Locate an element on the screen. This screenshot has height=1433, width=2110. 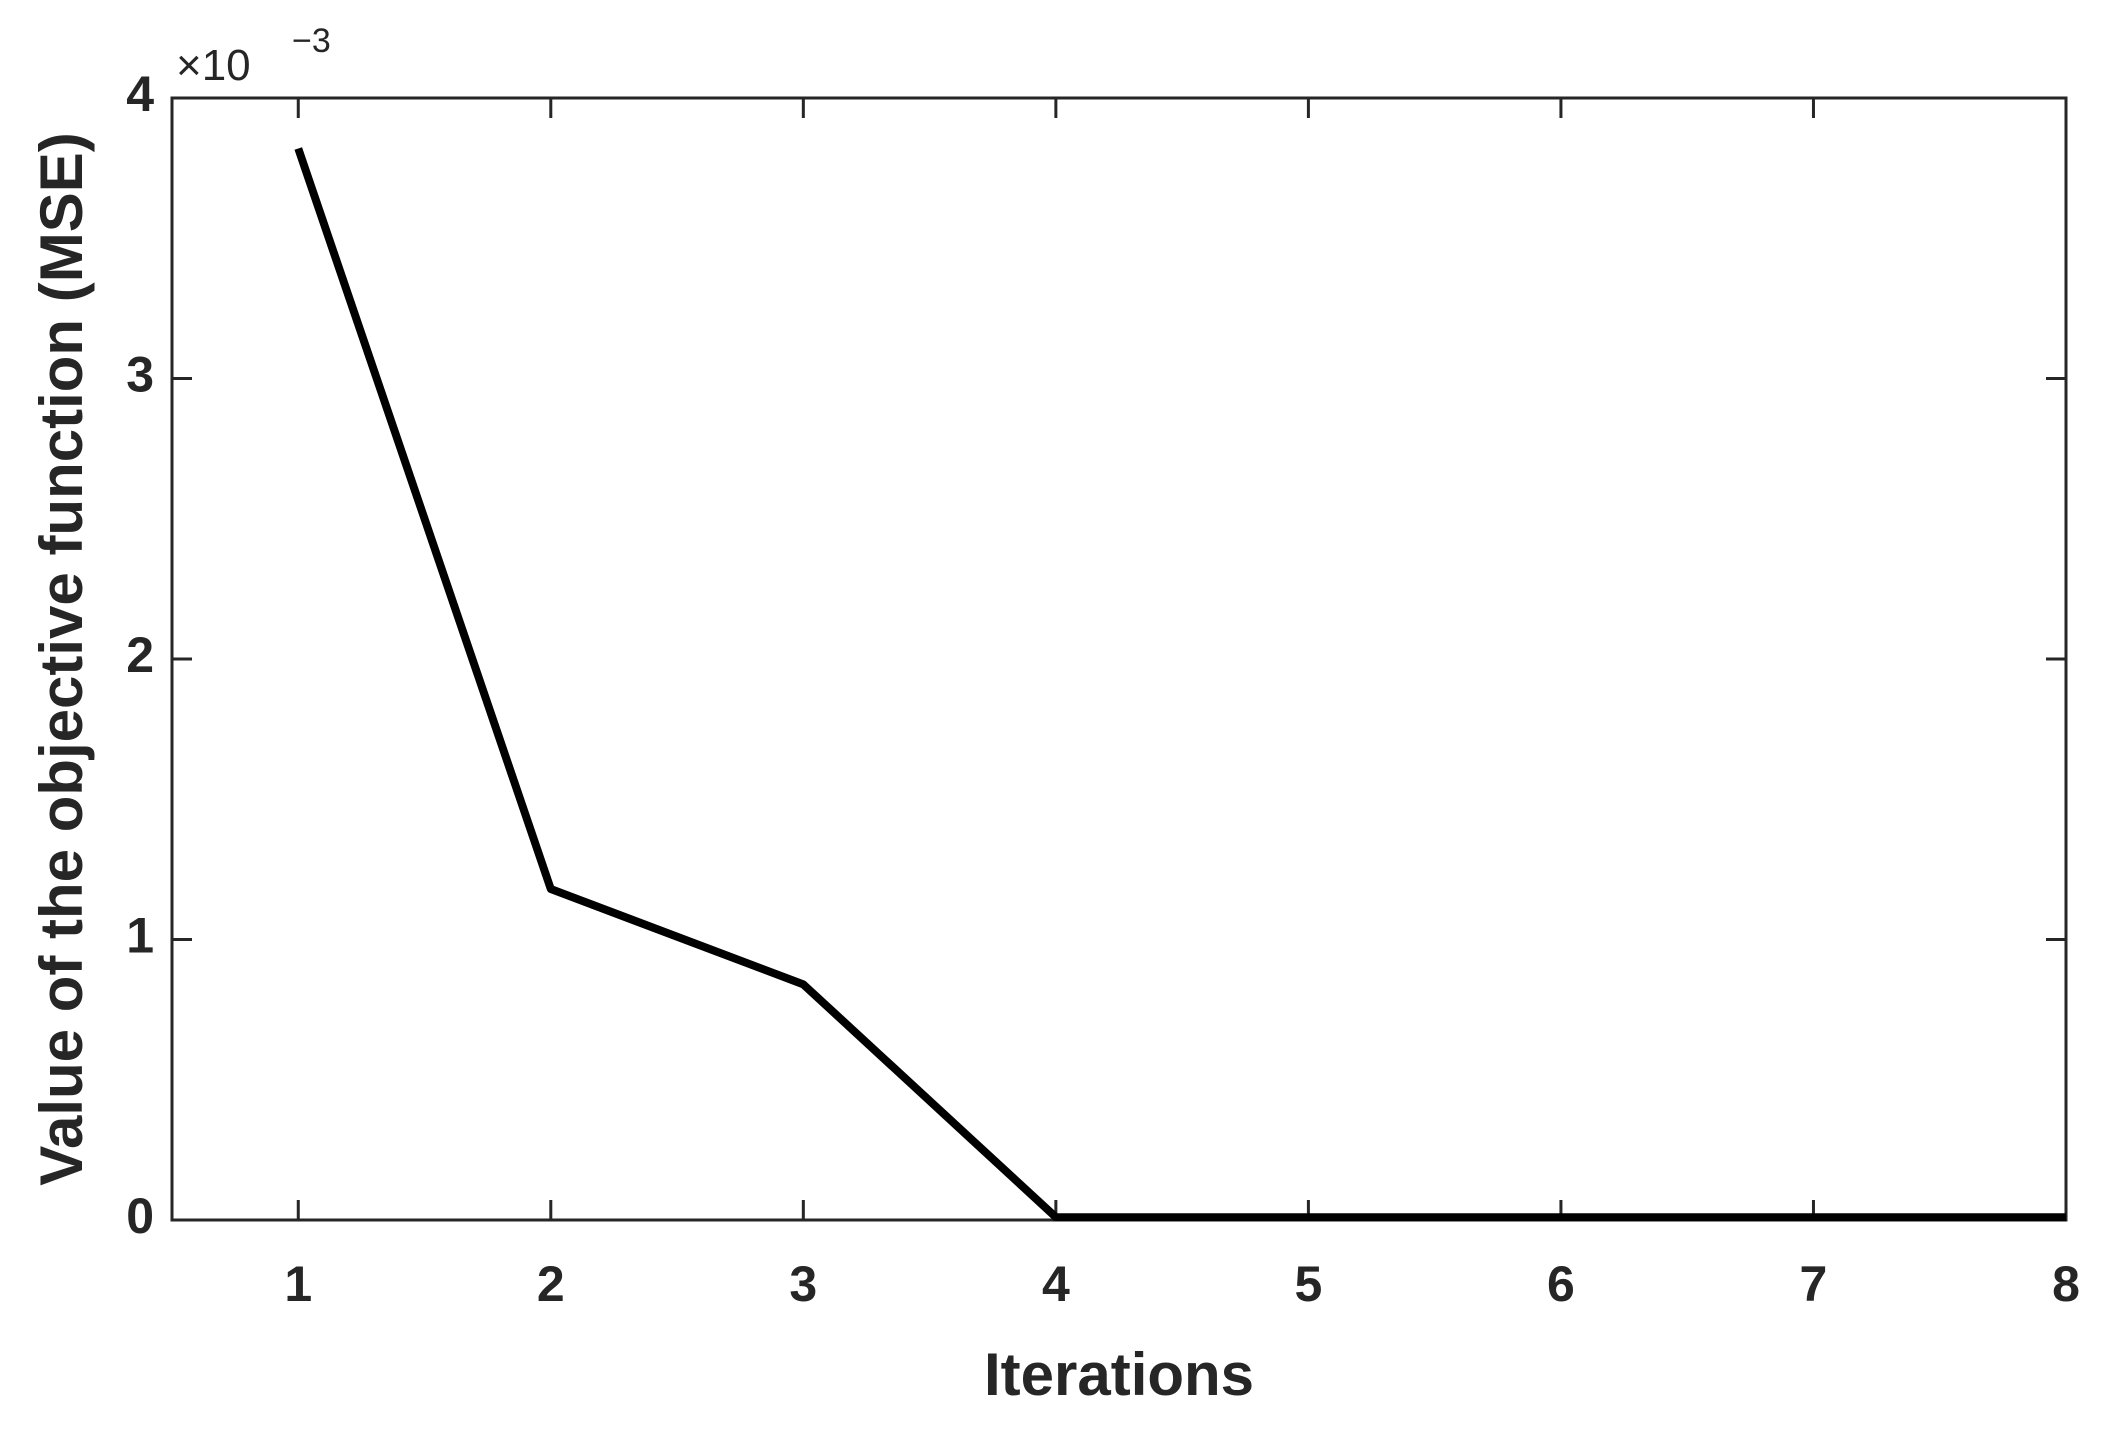
x-tick-label: 3 is located at coordinates (803, 1284).